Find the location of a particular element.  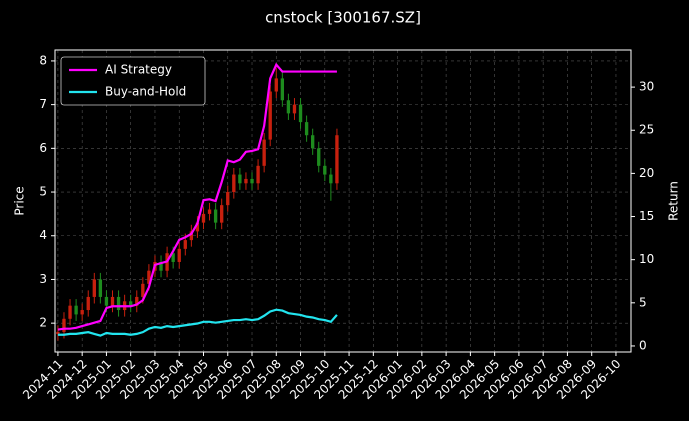

y2-tick-label: 5 is located at coordinates (643, 302).